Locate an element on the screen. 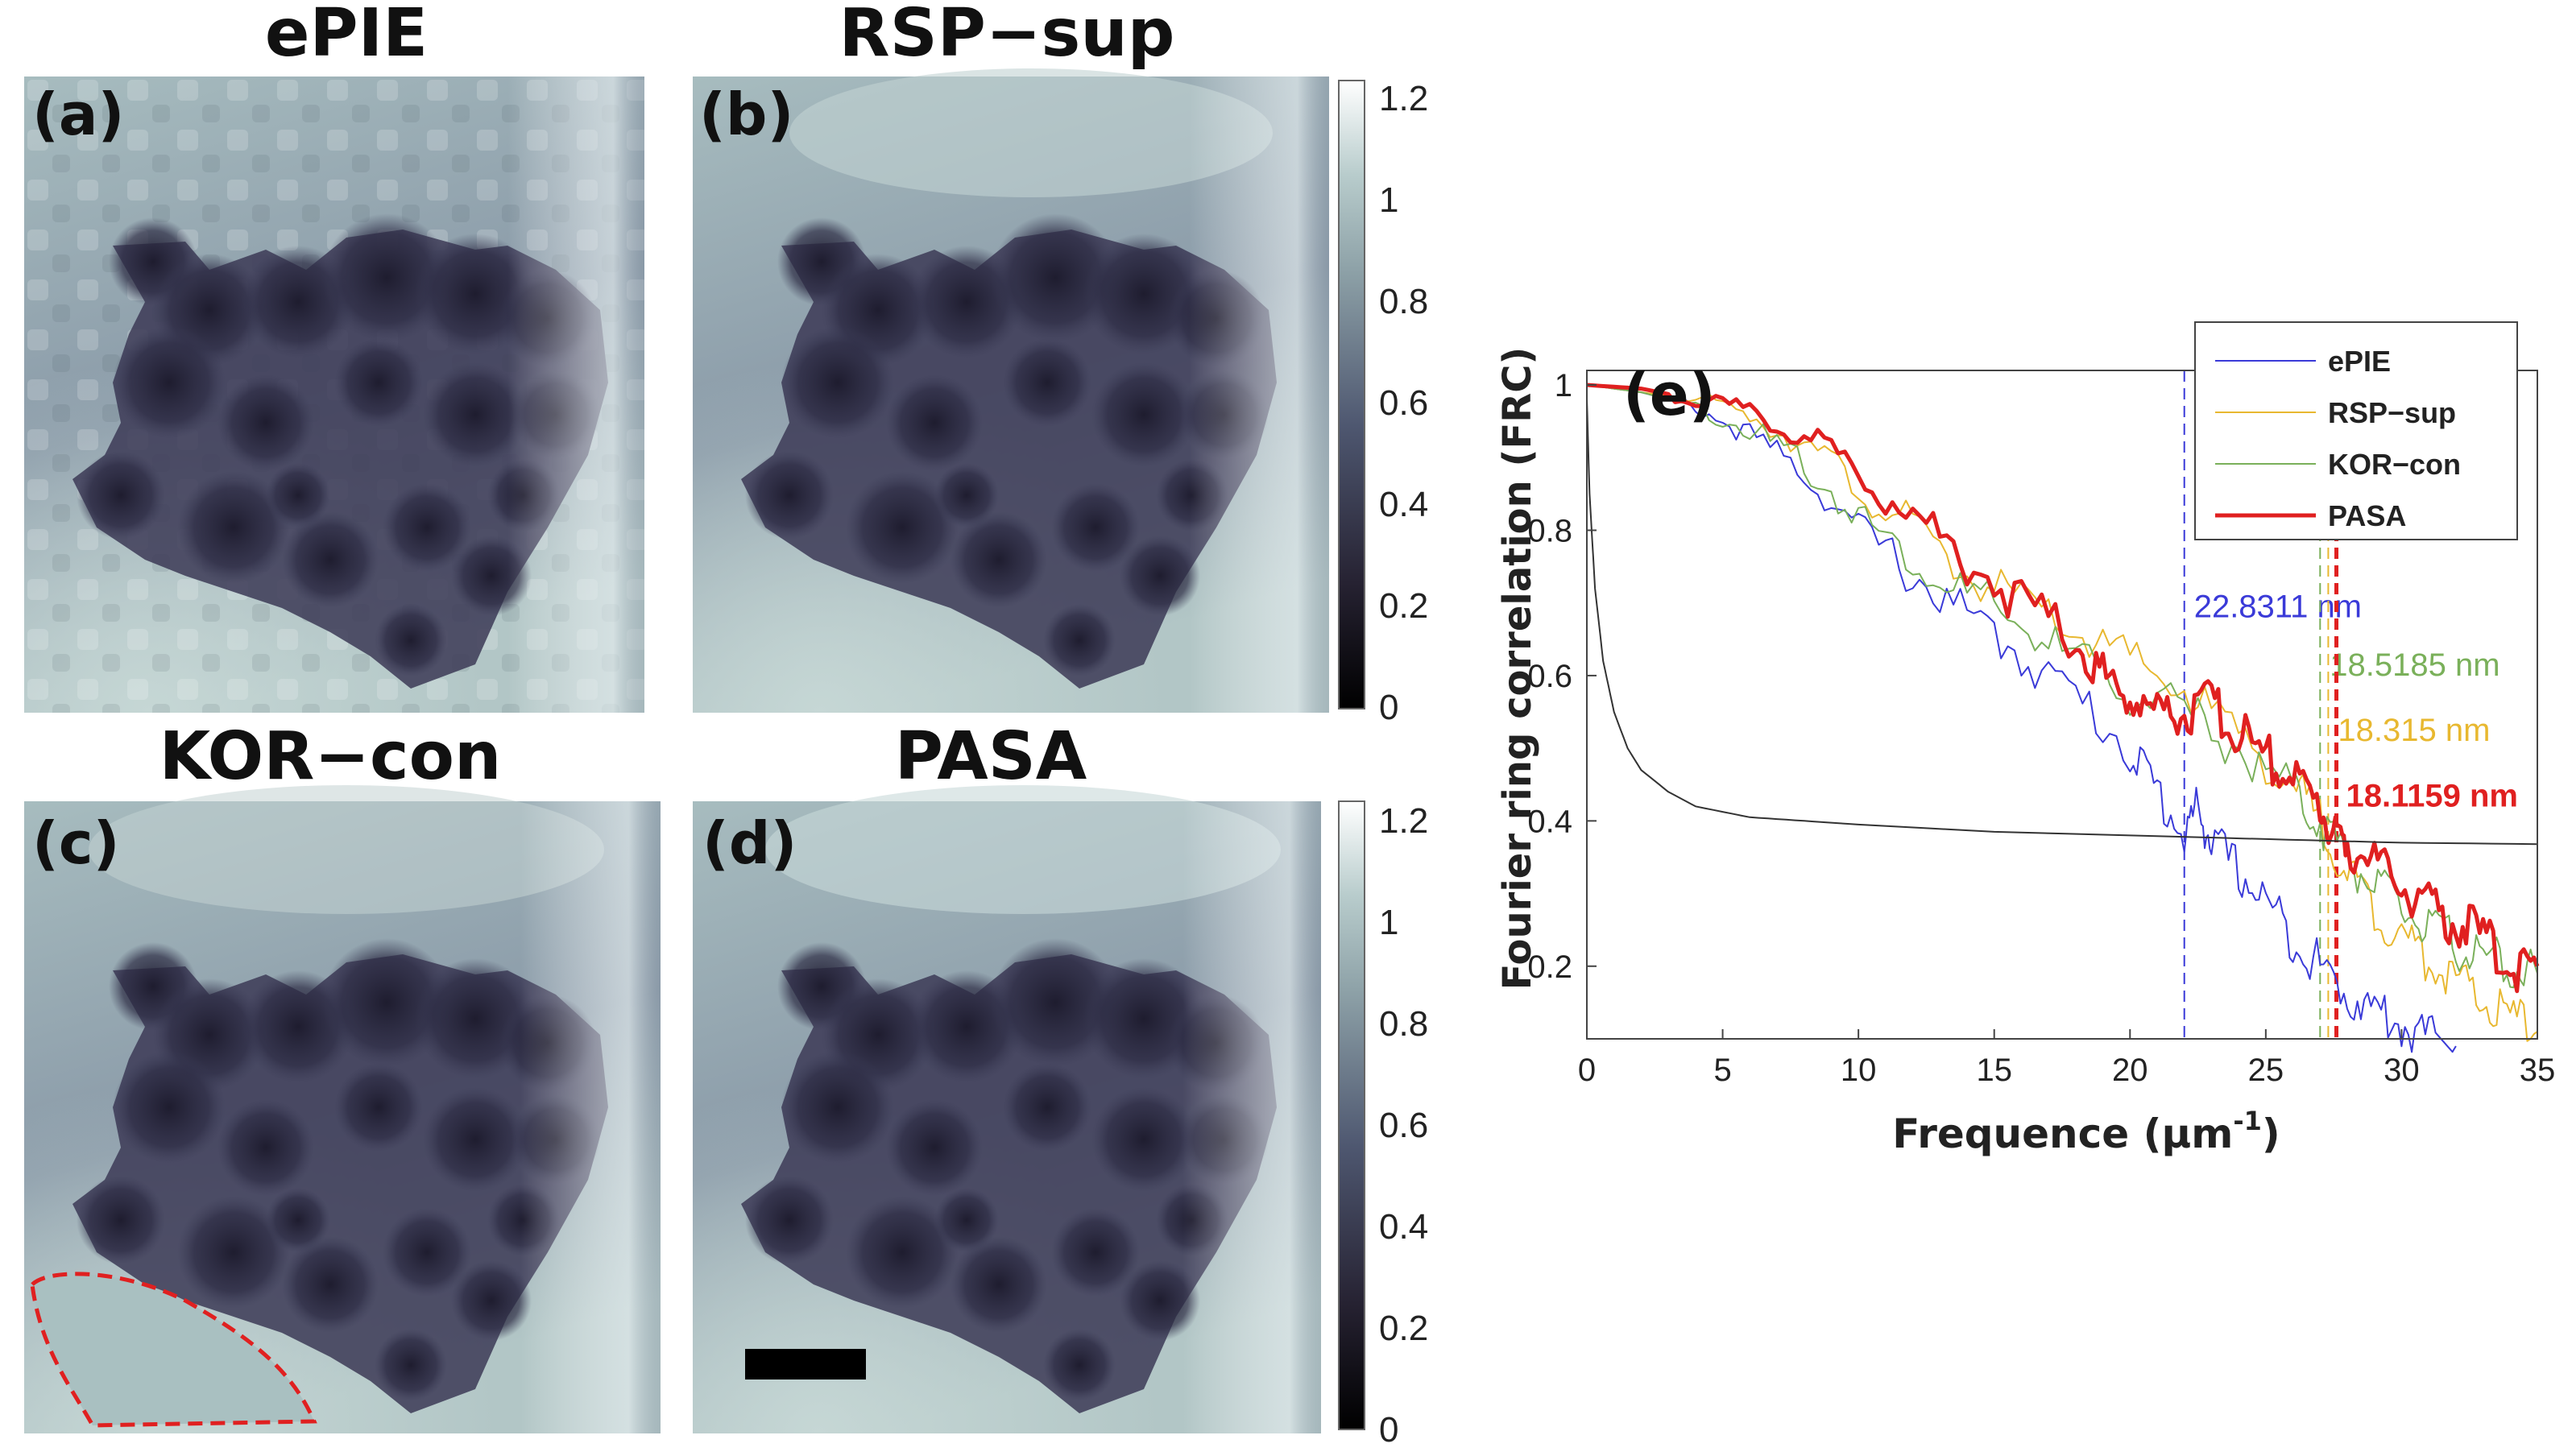 Image resolution: width=2572 pixels, height=1456 pixels. y-axis-label: Fourier ring correlation (FRC) is located at coordinates (1517, 669).